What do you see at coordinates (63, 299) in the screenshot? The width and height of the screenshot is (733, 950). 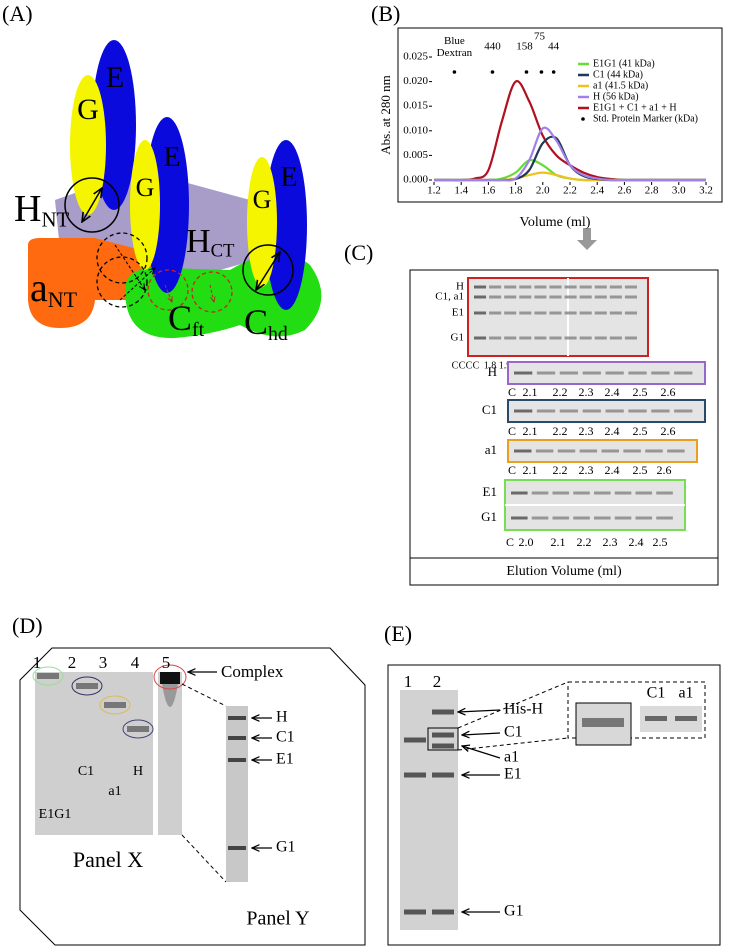 I see `domain-subscript: NT` at bounding box center [63, 299].